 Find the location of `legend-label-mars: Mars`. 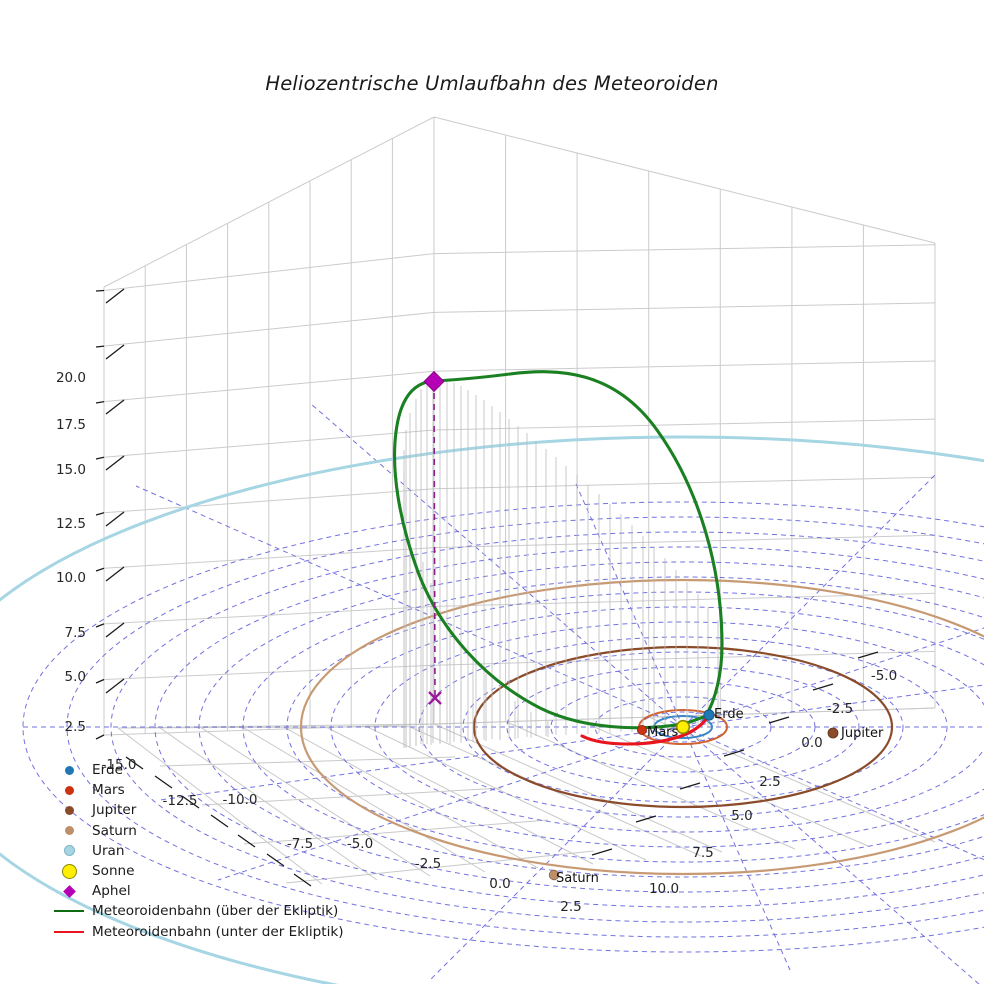

legend-label-mars: Mars is located at coordinates (108, 790).